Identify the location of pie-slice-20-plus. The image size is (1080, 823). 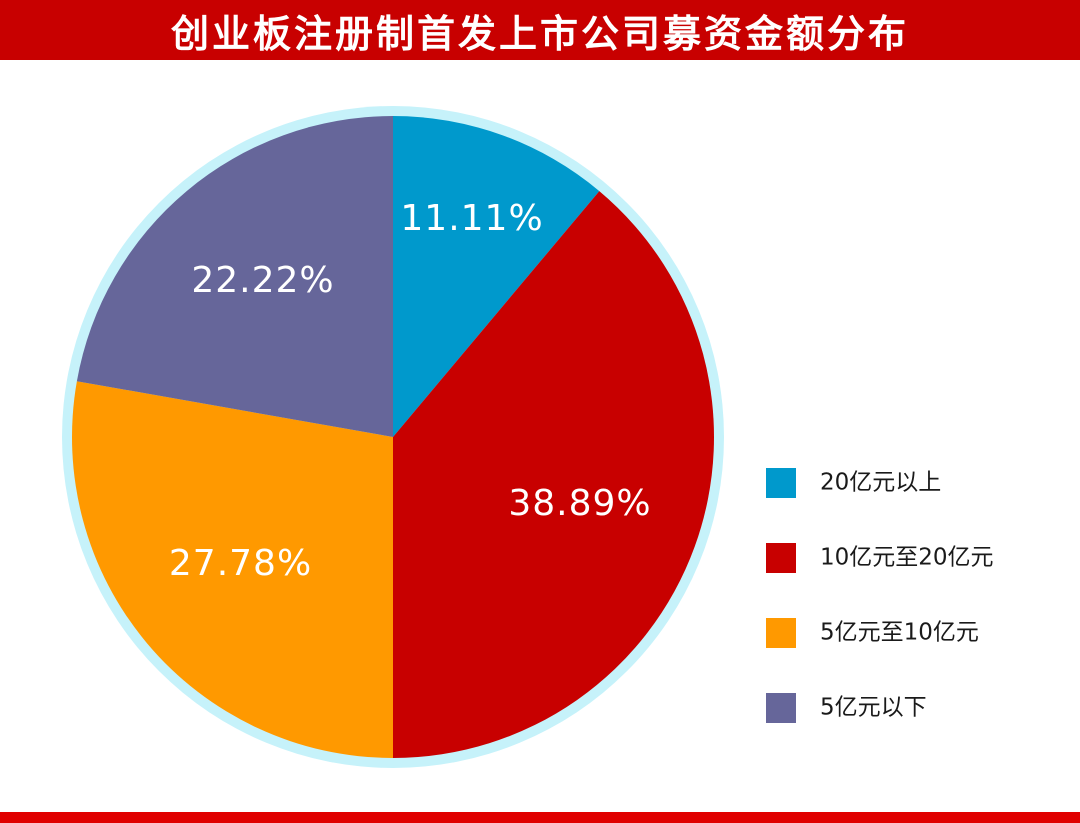
(496, 276).